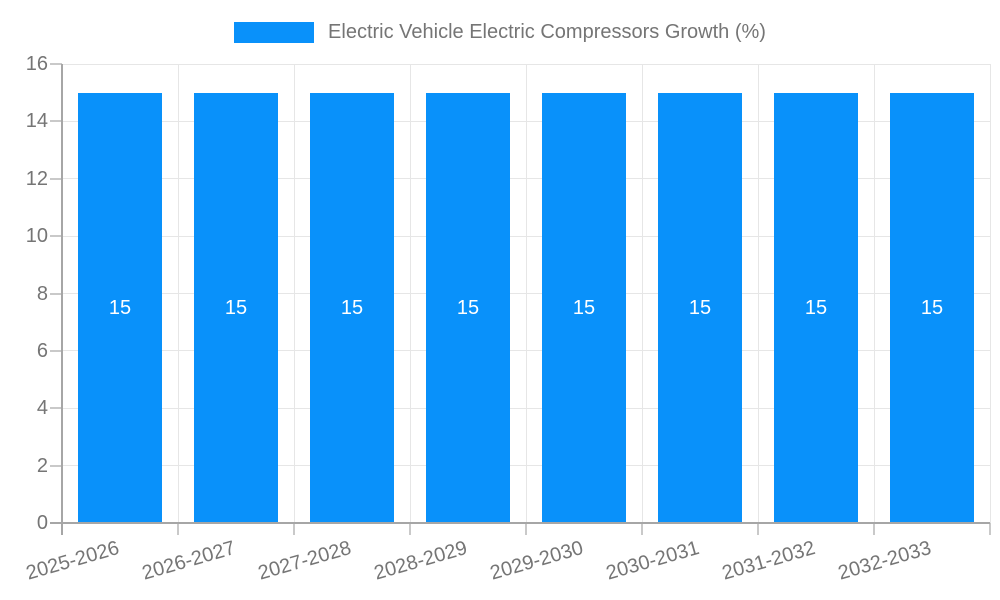 This screenshot has height=600, width=1000. What do you see at coordinates (42, 293) in the screenshot?
I see `y-tick-label: 8` at bounding box center [42, 293].